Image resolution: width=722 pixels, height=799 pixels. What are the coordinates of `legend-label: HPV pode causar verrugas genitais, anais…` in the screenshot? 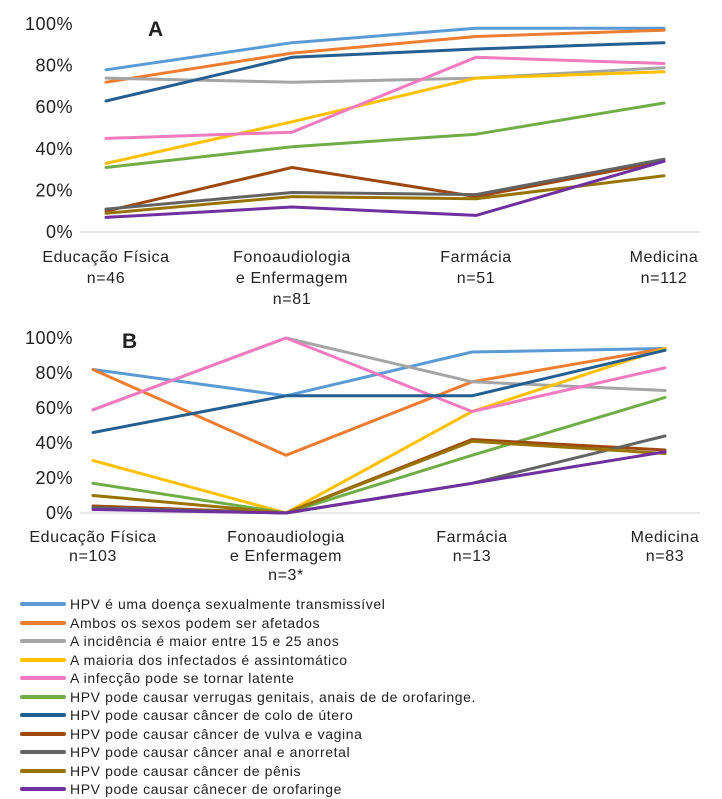 It's located at (273, 696).